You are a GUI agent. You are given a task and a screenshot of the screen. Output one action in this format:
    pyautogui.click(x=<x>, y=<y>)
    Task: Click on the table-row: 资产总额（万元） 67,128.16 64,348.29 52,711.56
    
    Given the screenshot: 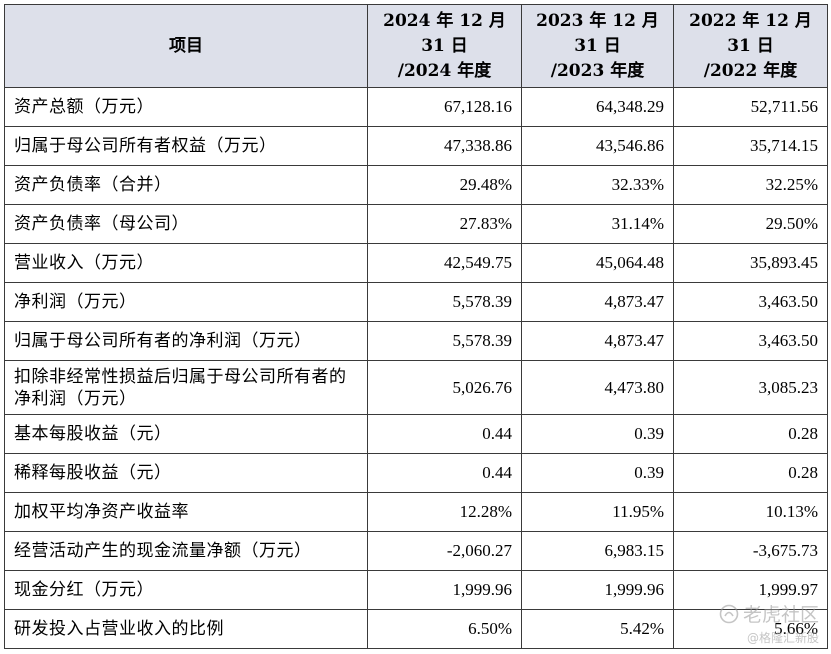 What is the action you would take?
    pyautogui.click(x=416, y=107)
    